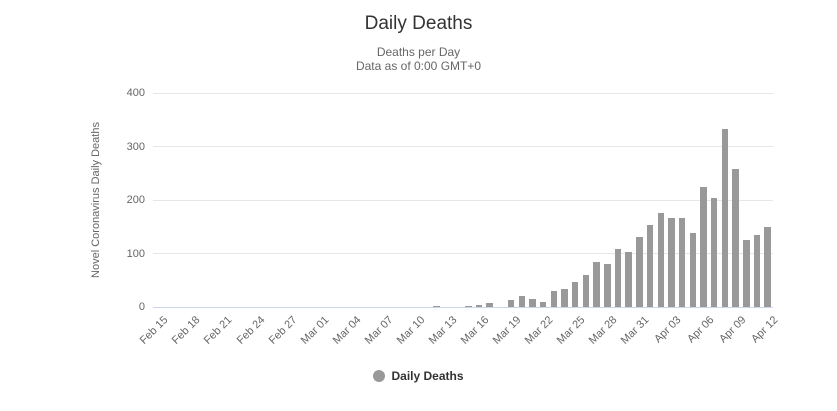  Describe the element at coordinates (418, 52) in the screenshot. I see `chart-subtitle-line-1: Deaths per Day` at that location.